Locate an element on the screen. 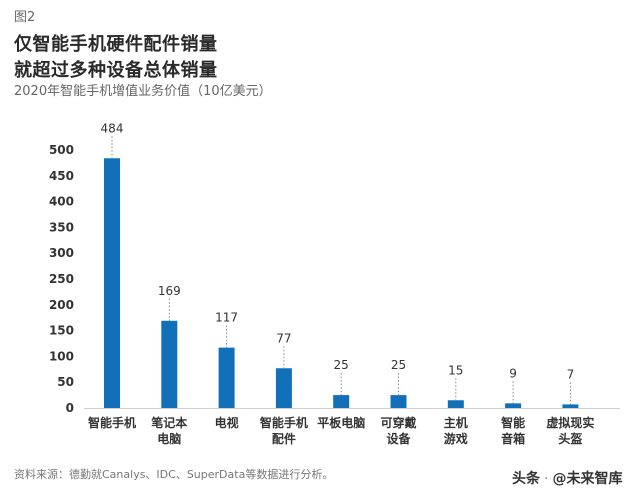  data-label: 484 is located at coordinates (112, 128).